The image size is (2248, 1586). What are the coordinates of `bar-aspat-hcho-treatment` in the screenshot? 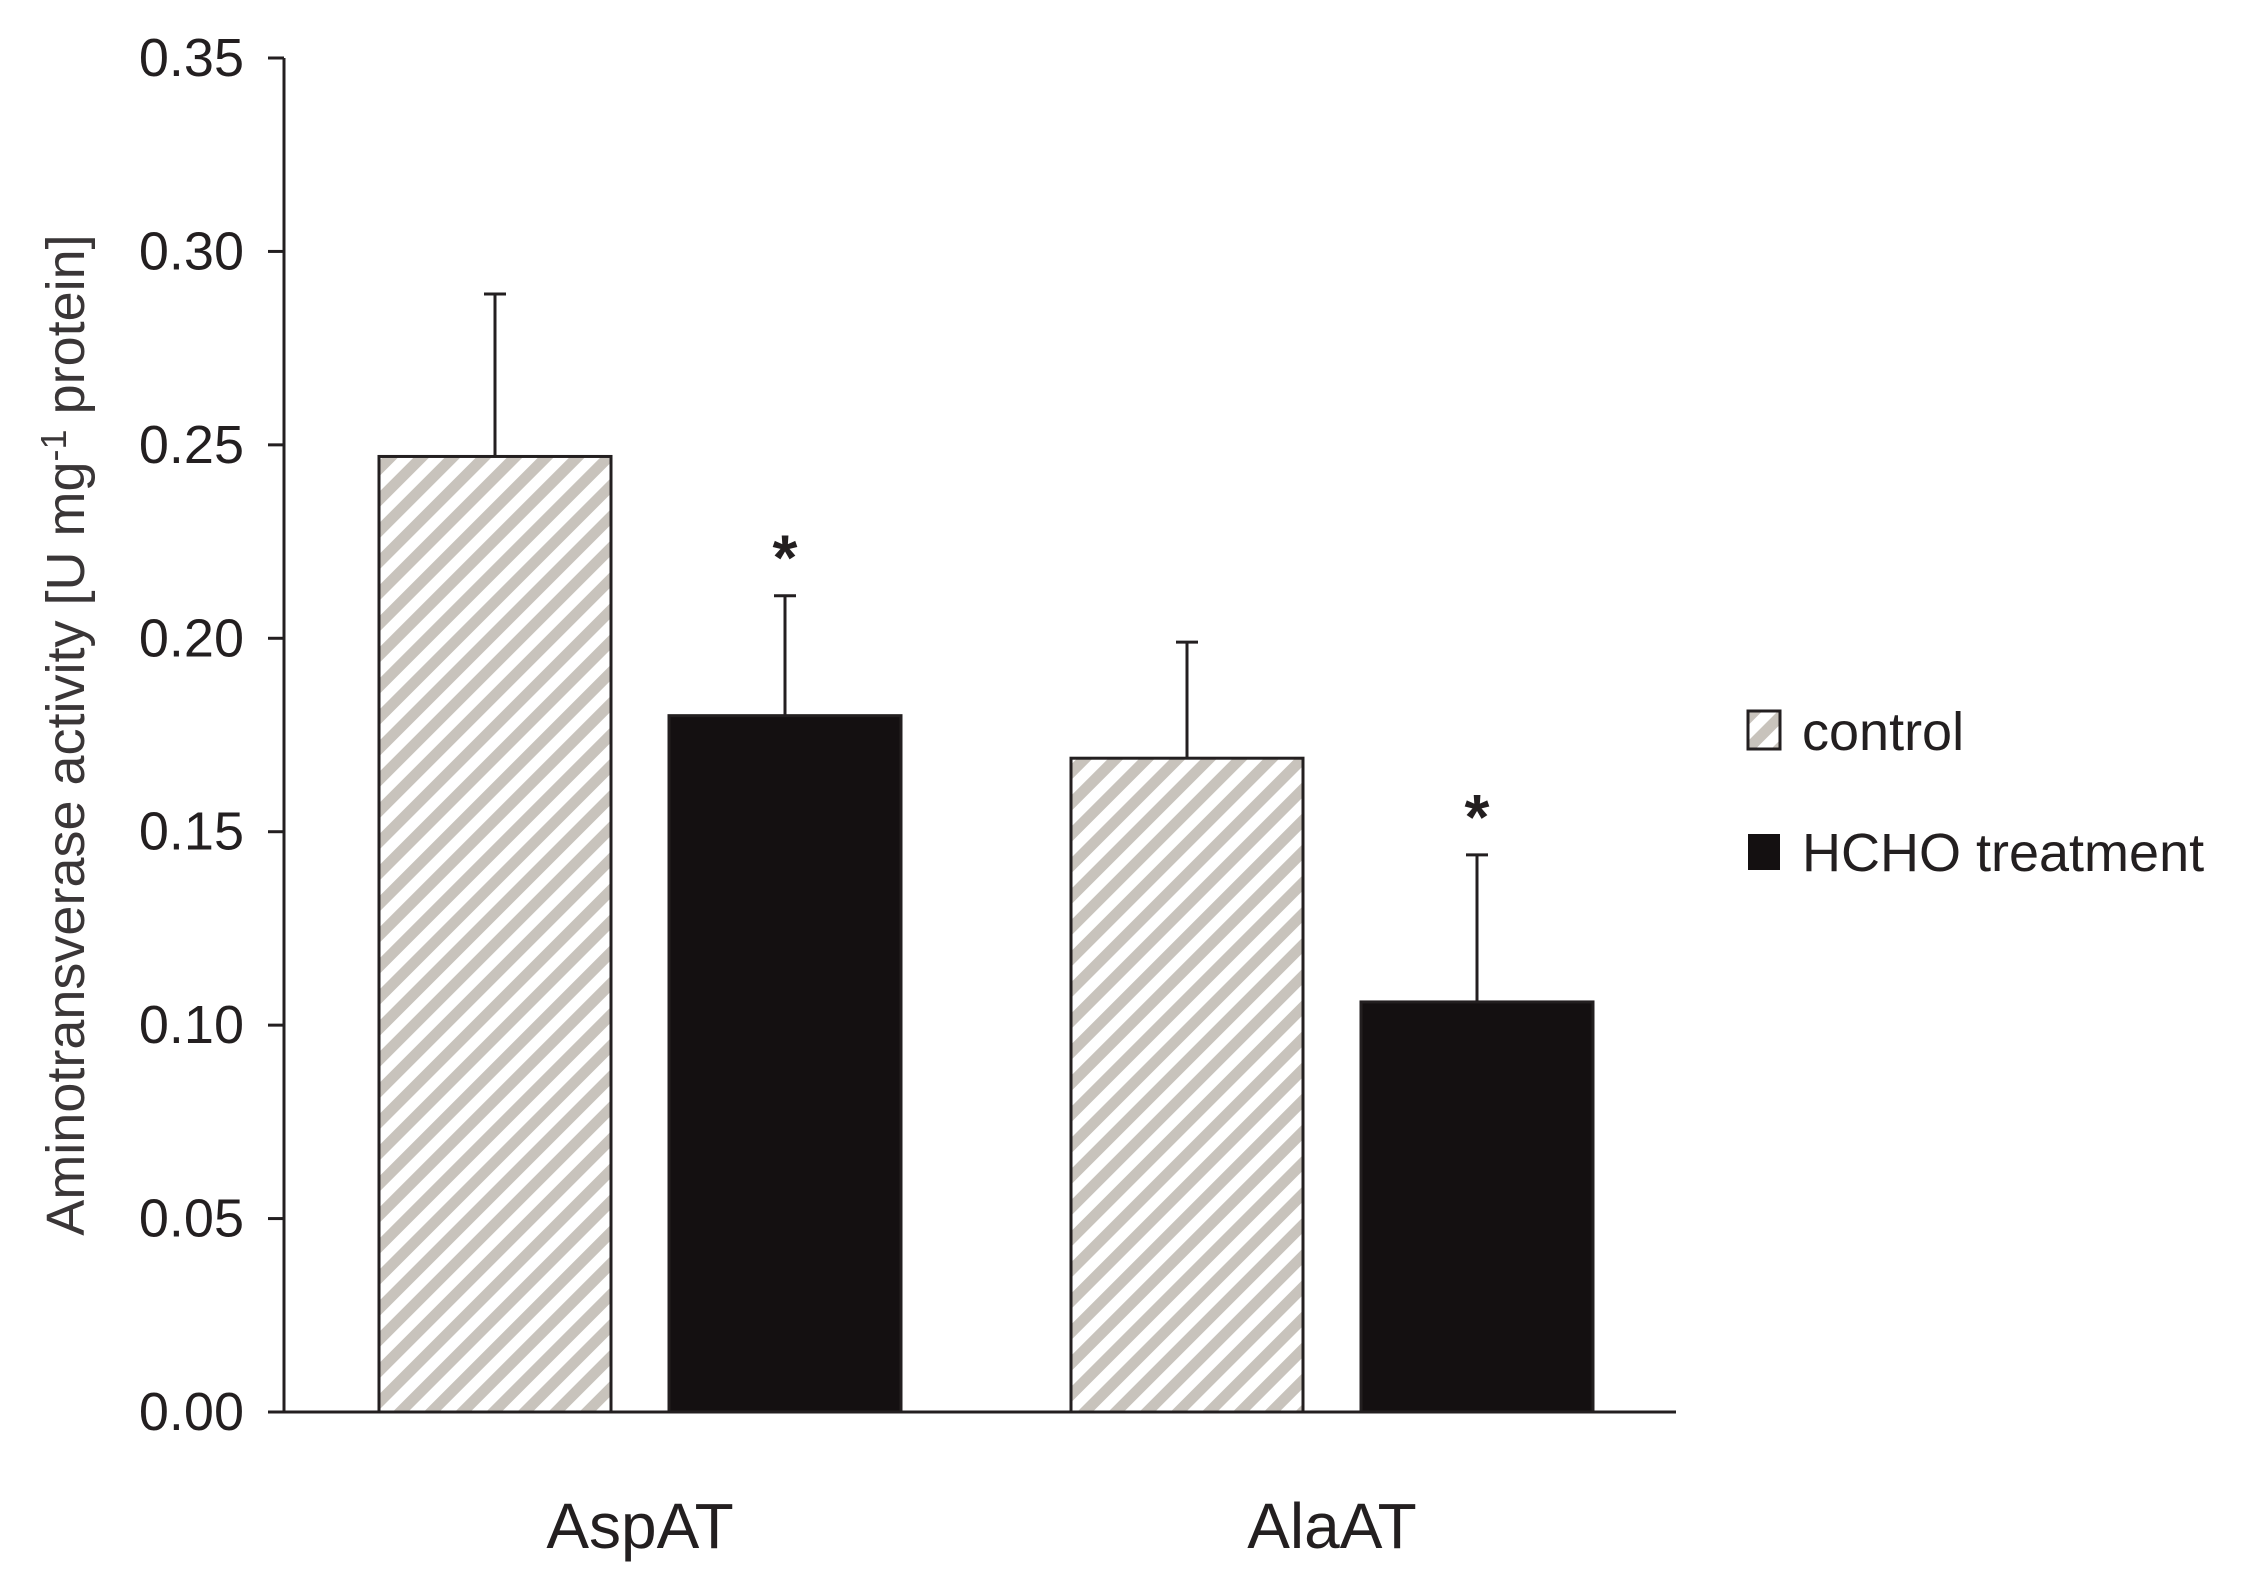 It's located at (785, 1064).